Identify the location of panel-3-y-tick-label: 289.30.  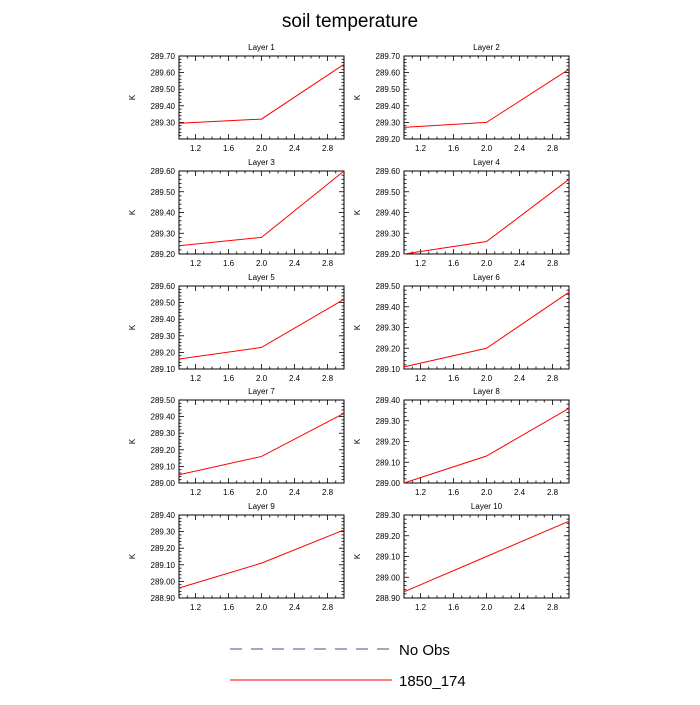
(163, 233).